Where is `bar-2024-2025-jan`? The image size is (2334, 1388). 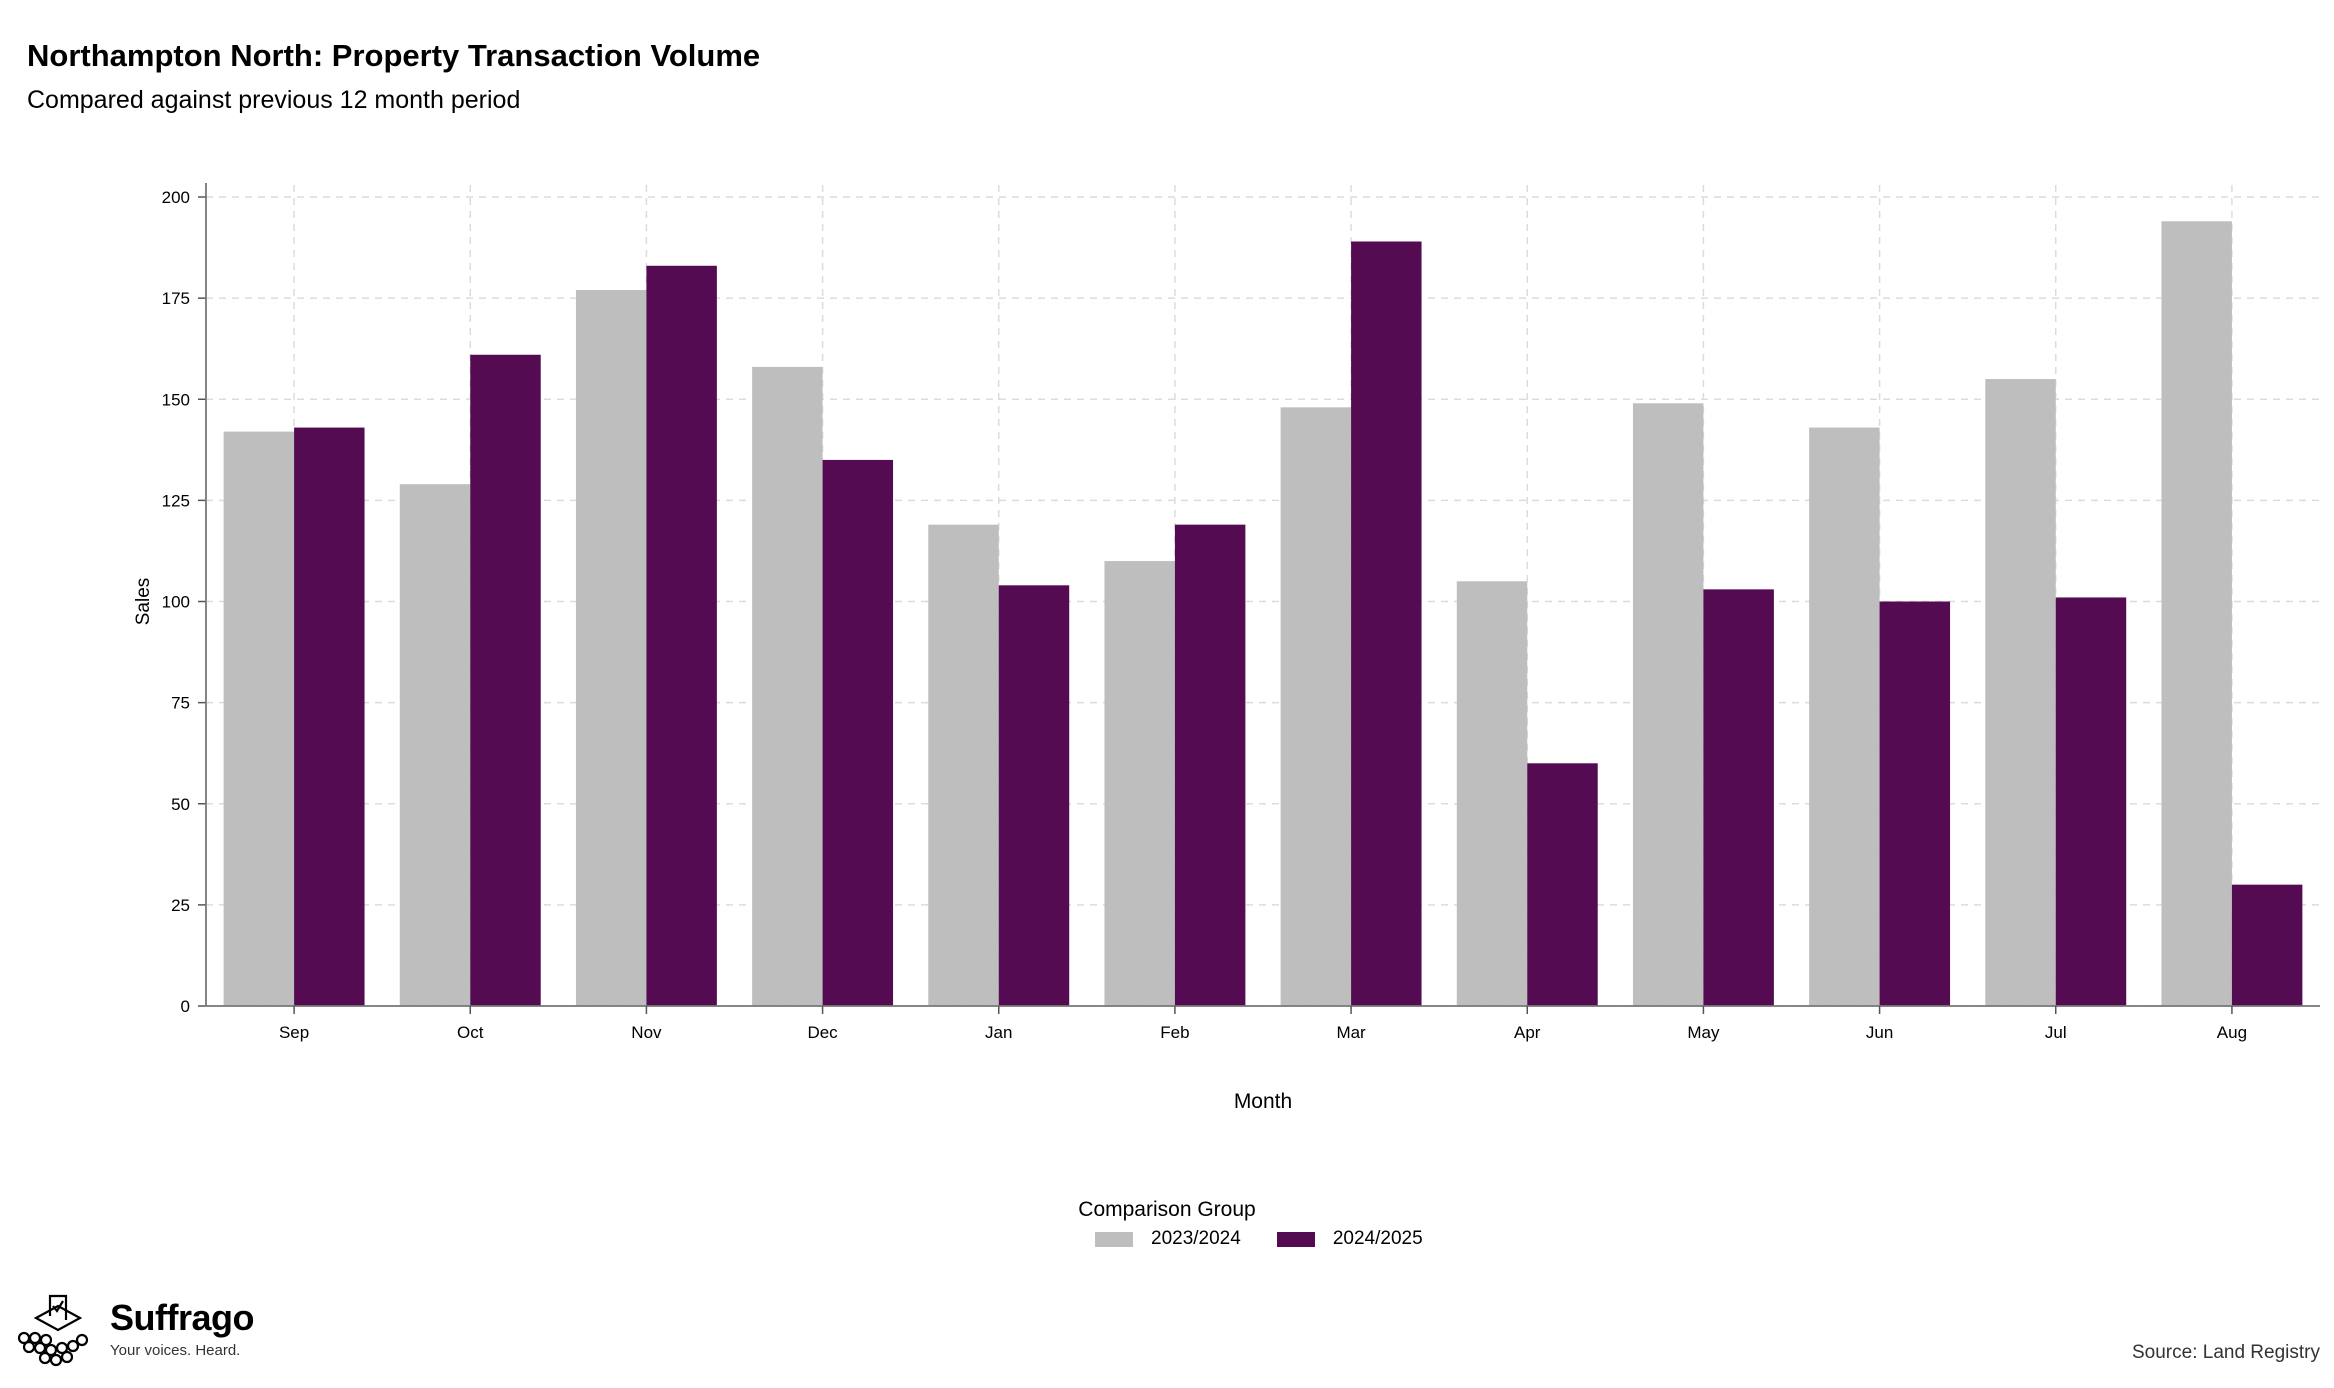 bar-2024-2025-jan is located at coordinates (1034, 795).